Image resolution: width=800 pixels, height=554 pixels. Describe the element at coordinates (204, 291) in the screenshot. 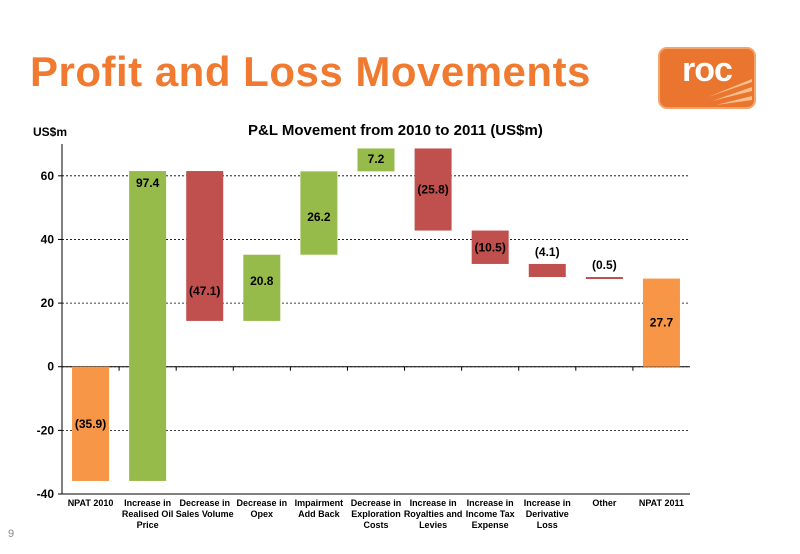

I see `data-label: (47.1)` at that location.